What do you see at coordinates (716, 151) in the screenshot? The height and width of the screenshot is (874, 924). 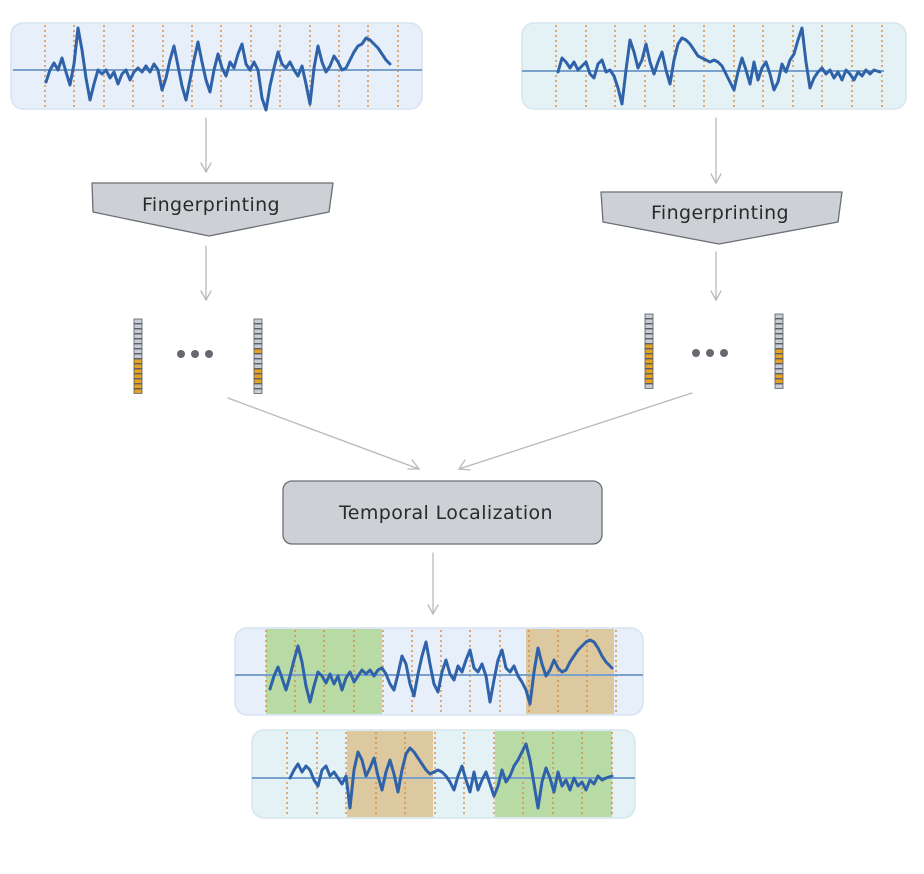 I see `arrow-top-right-to-fingerprinting` at bounding box center [716, 151].